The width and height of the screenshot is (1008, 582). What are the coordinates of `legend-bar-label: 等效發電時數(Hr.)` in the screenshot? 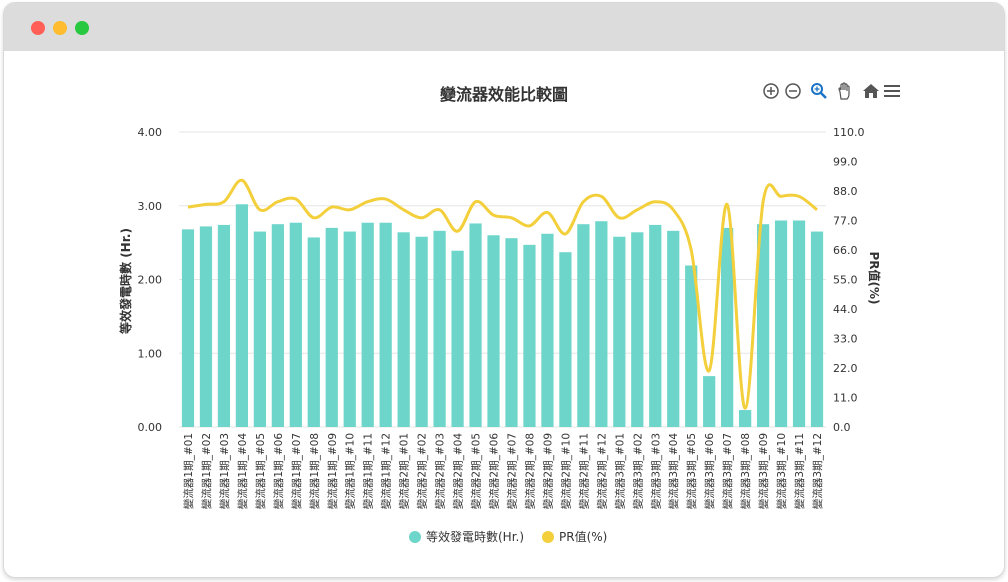 It's located at (475, 536).